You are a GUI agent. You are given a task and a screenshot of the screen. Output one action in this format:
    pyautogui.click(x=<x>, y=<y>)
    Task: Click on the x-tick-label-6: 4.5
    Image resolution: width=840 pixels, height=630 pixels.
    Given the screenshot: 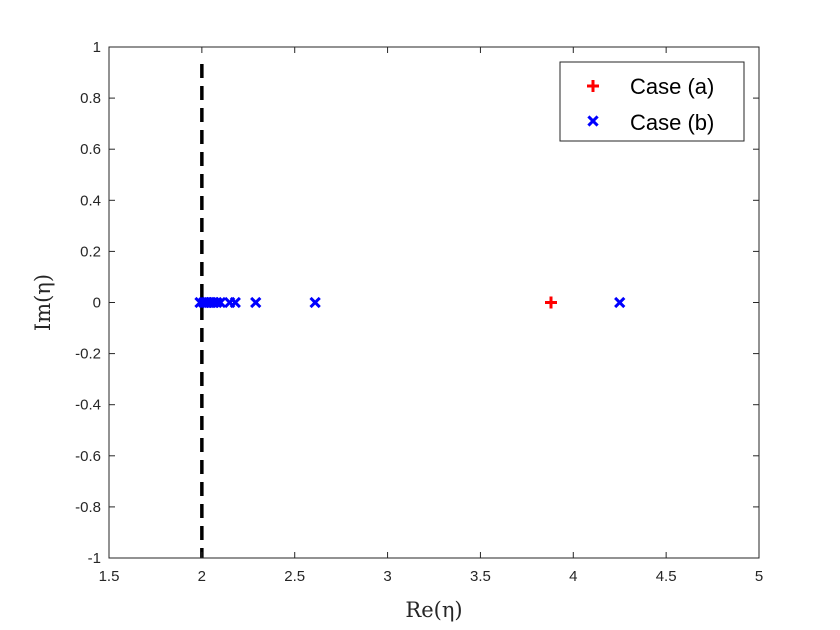 What is the action you would take?
    pyautogui.click(x=666, y=576)
    